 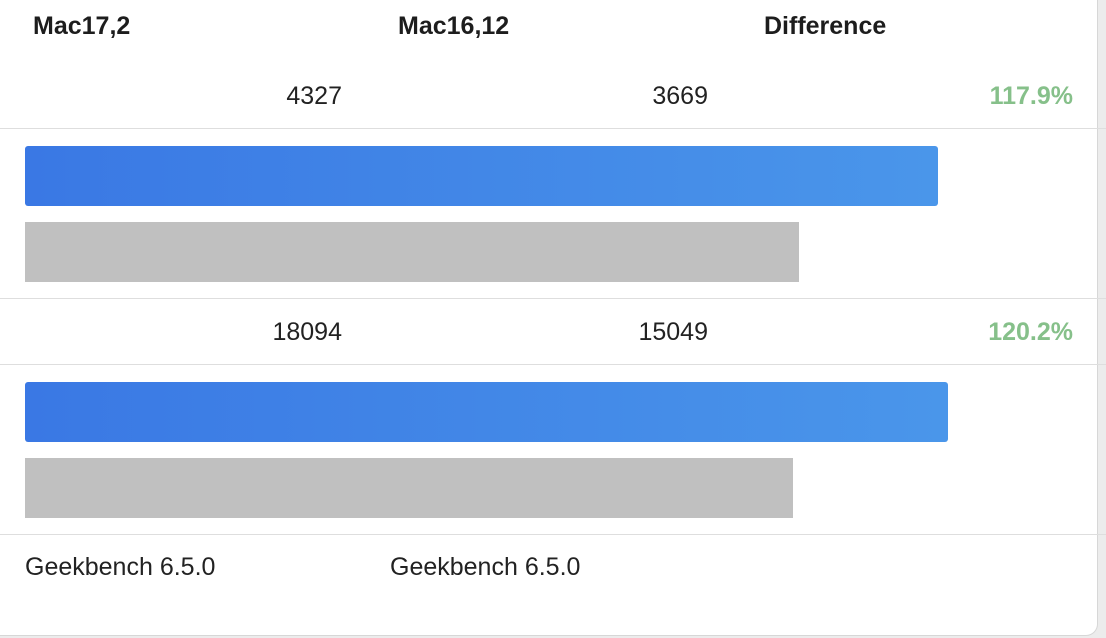 I want to click on difference-row-2: 120.2%, so click(x=1030, y=332).